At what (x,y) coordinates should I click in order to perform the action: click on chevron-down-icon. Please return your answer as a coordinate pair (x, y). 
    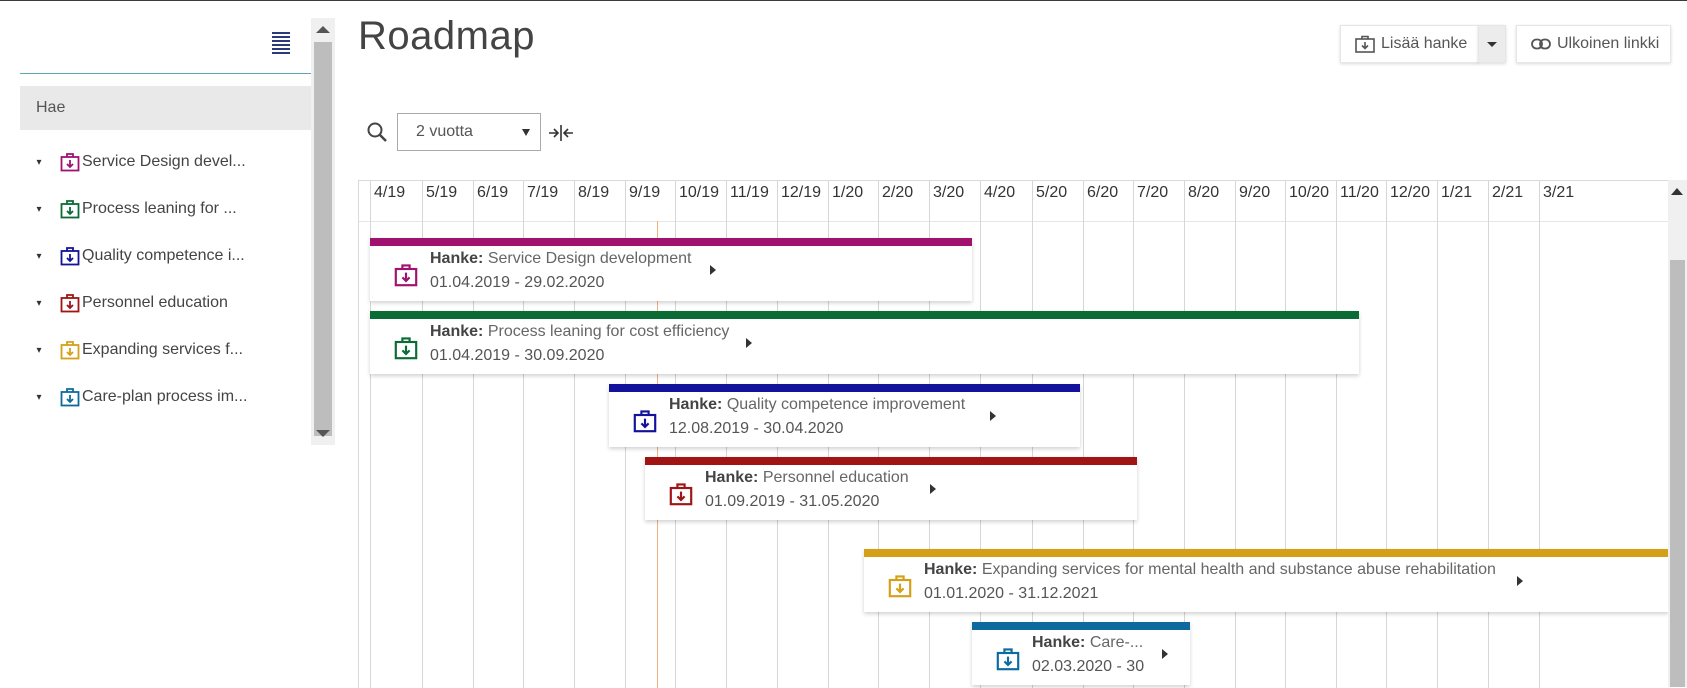
    Looking at the image, I should click on (1492, 44).